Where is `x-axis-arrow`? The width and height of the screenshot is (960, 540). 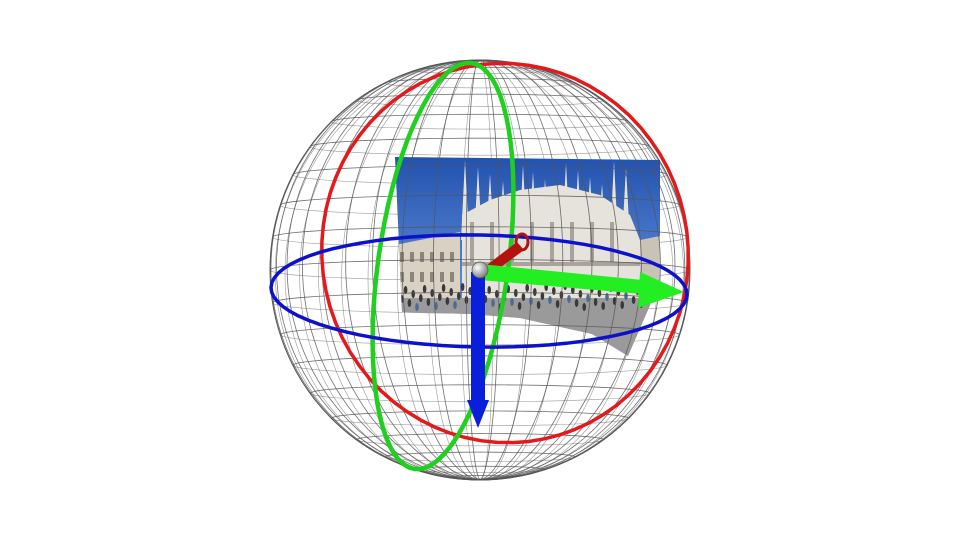
x-axis-arrow is located at coordinates (582, 286).